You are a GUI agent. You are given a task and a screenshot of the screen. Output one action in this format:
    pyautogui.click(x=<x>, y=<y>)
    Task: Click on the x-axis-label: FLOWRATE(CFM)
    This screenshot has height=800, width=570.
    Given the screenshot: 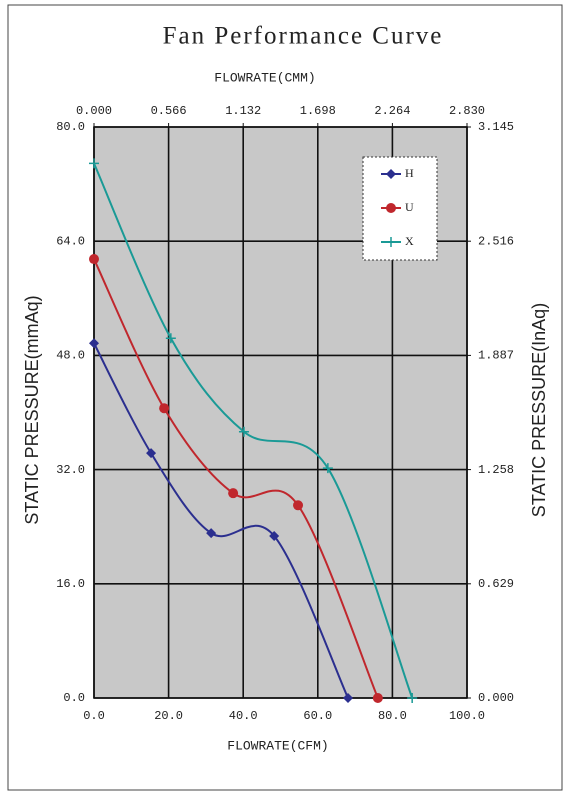 What is the action you would take?
    pyautogui.click(x=277, y=745)
    